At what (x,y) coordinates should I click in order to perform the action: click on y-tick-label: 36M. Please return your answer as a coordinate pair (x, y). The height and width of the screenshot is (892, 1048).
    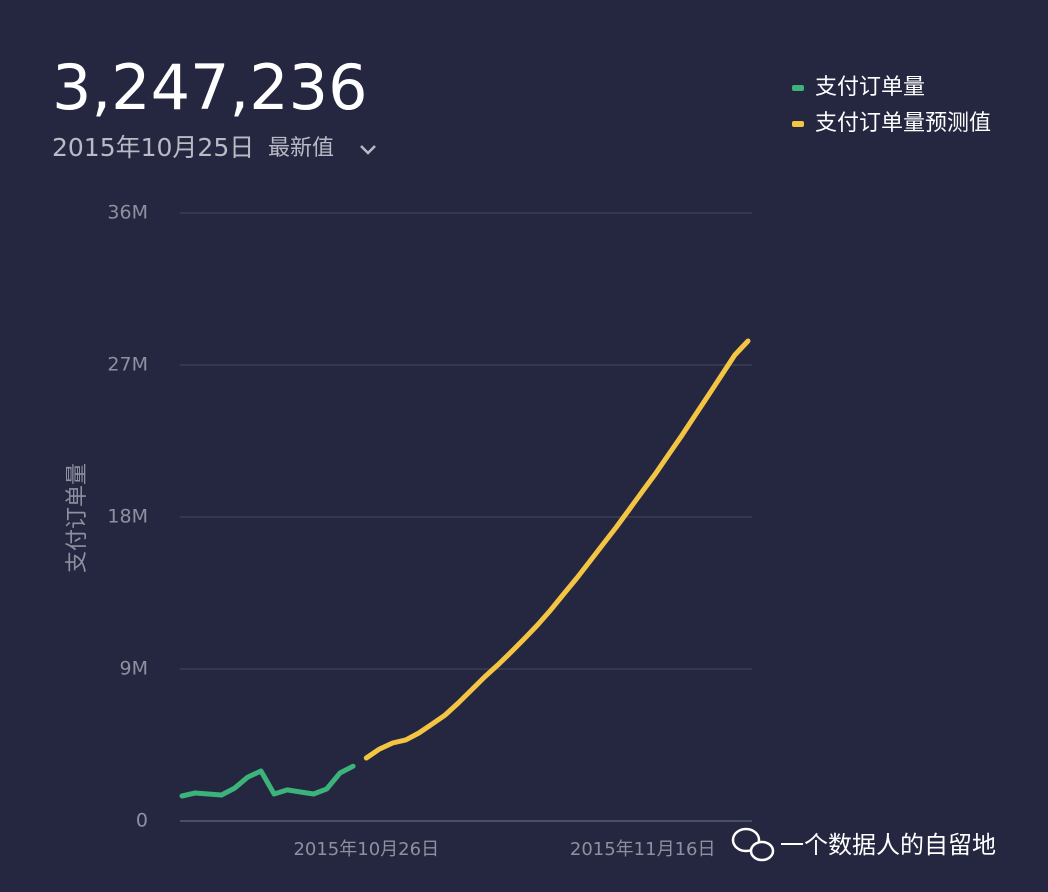
    Looking at the image, I should click on (127, 213).